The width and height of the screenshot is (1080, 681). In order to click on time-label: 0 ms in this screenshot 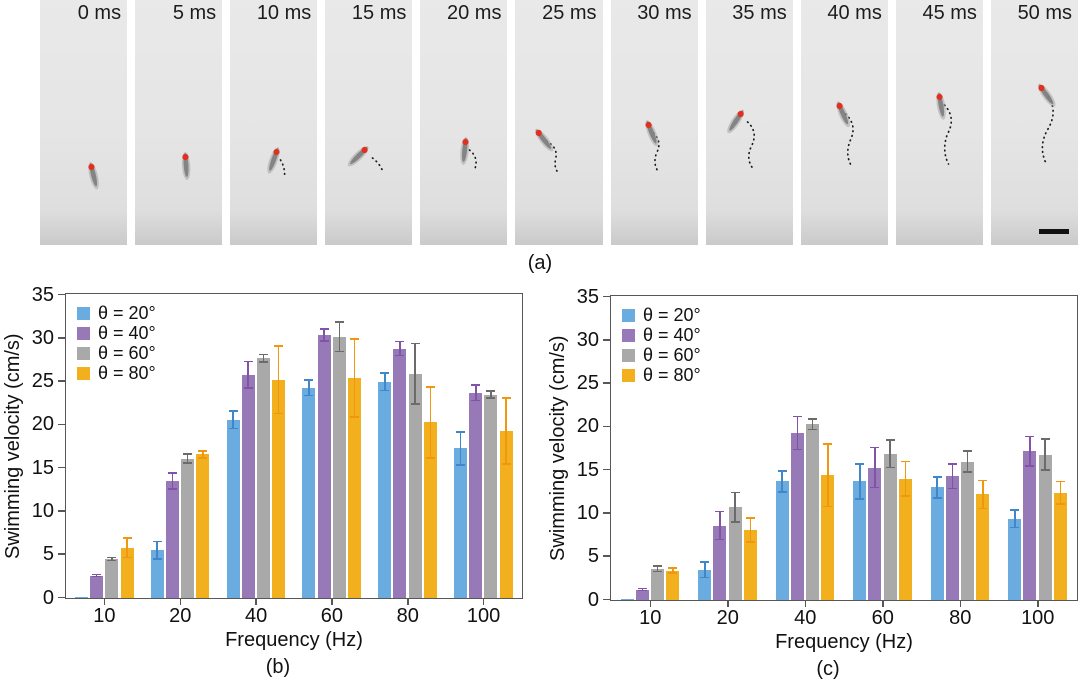, I will do `click(99, 13)`.